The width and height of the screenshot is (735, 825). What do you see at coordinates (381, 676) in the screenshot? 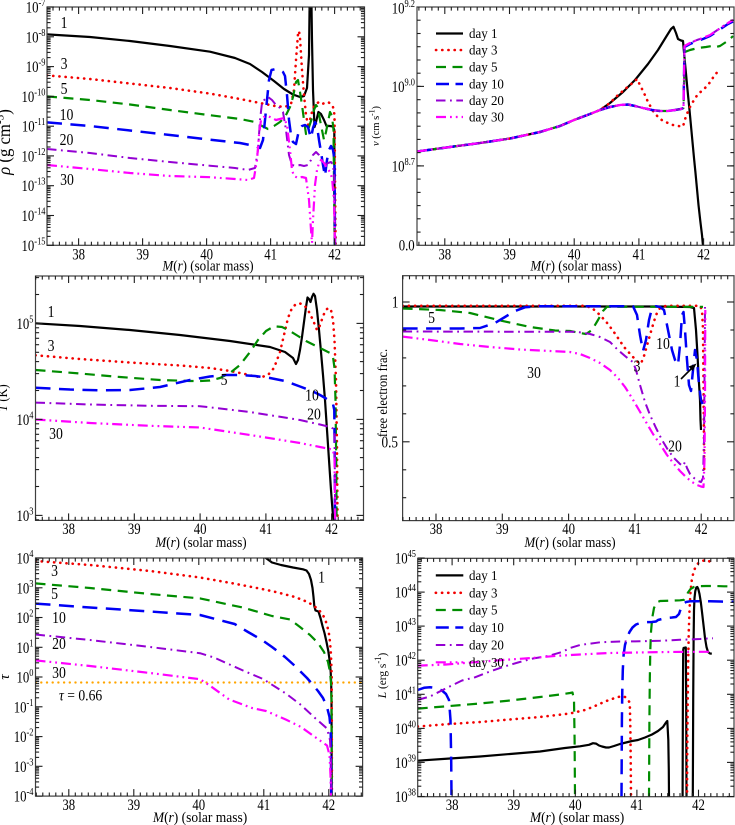
I see `svg-text: L (erg s-1)` at bounding box center [381, 676].